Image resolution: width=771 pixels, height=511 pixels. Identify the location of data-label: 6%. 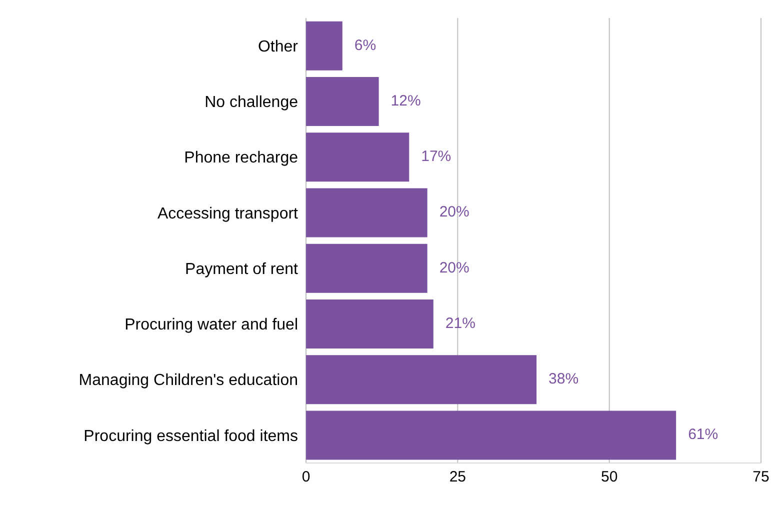
(365, 45).